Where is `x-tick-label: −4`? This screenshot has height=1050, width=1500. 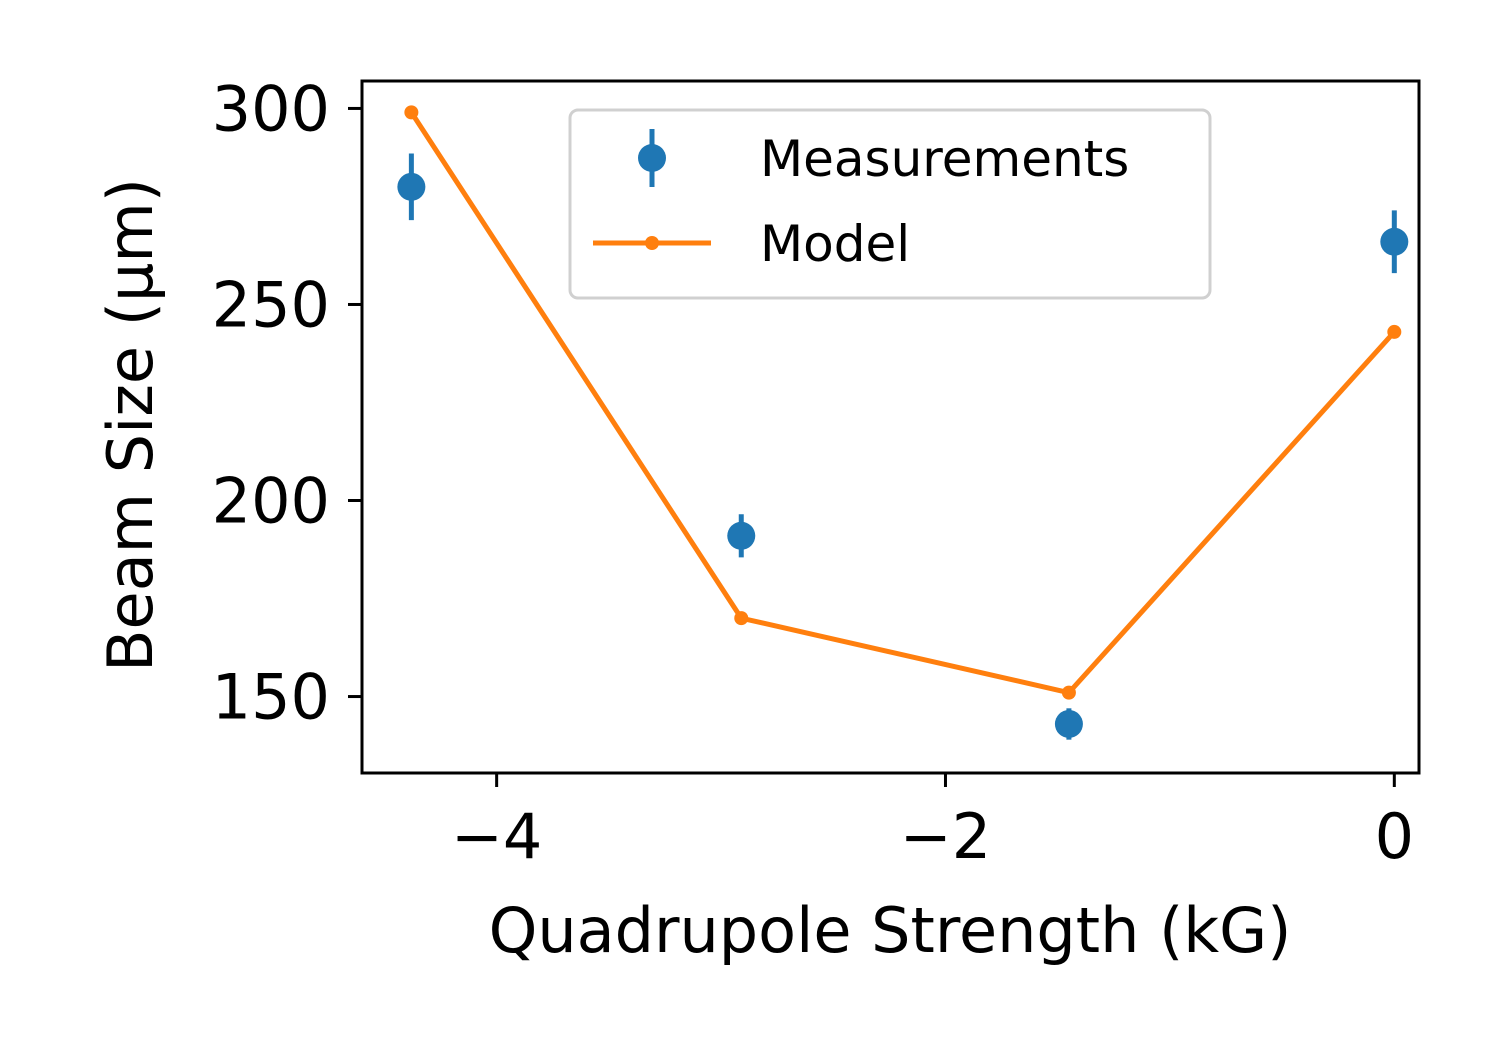
x-tick-label: −4 is located at coordinates (496, 836).